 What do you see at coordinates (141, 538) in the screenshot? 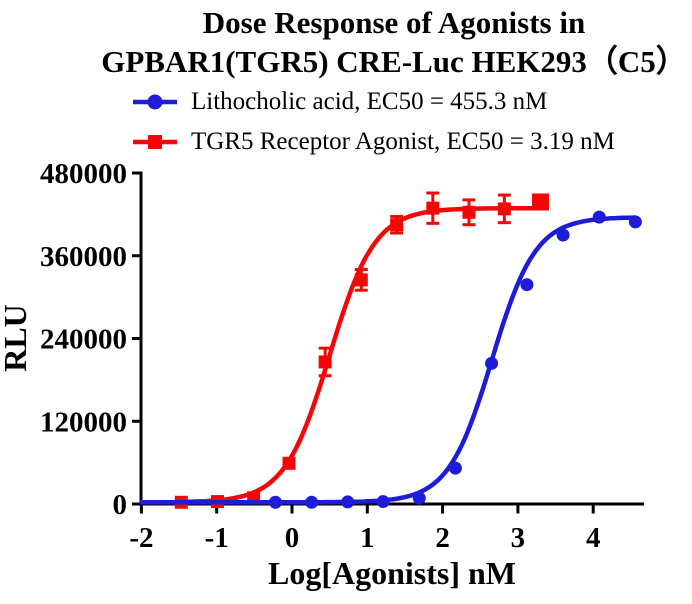
I see `x-tick-label: -2` at bounding box center [141, 538].